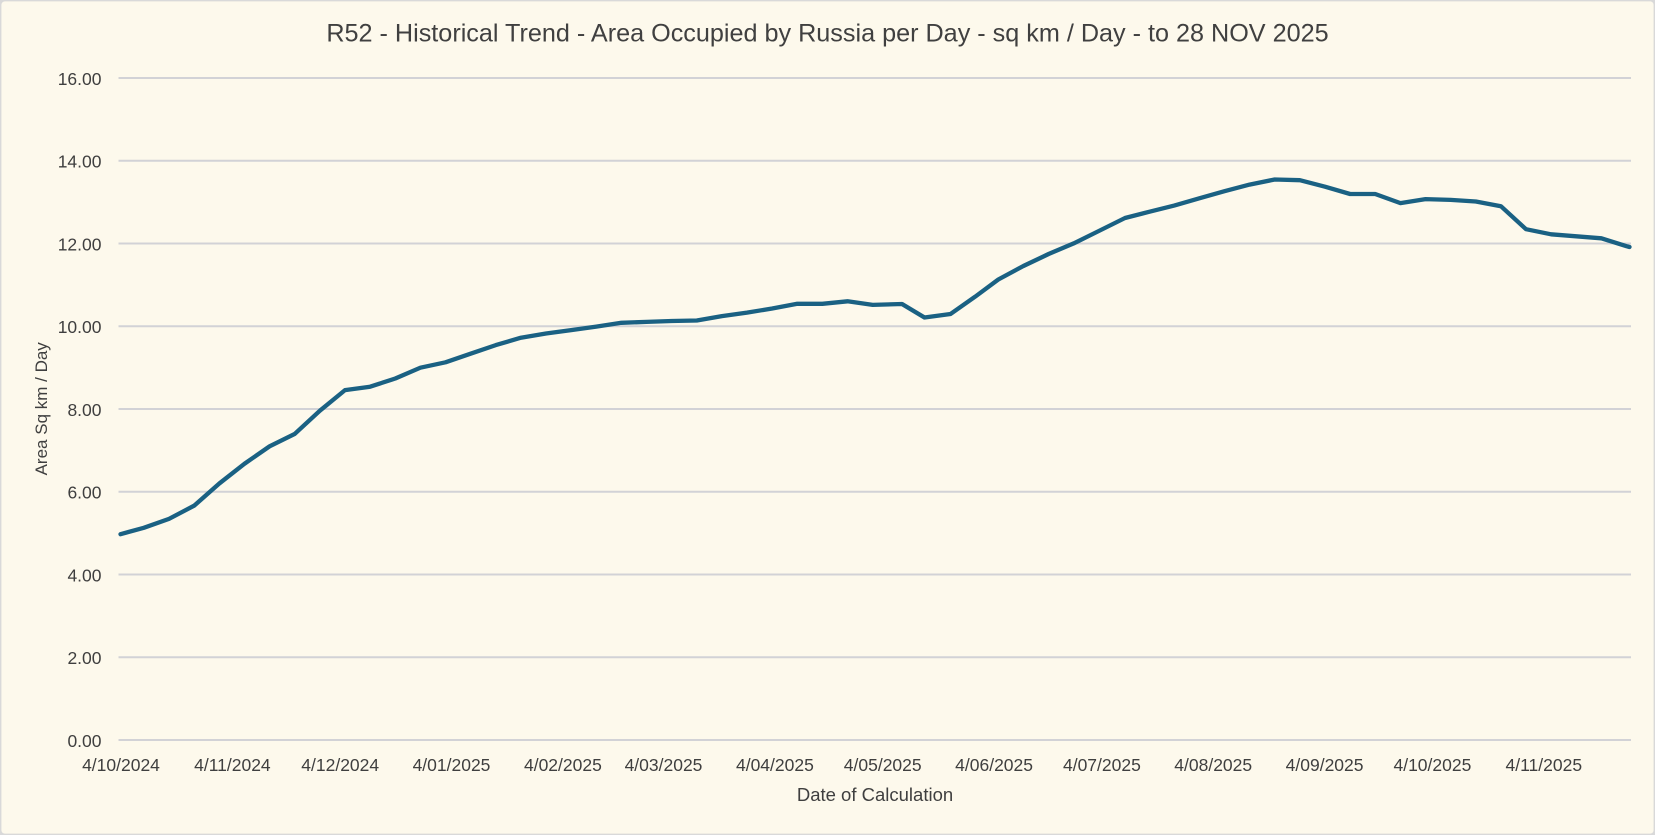 This screenshot has height=835, width=1655. What do you see at coordinates (1325, 765) in the screenshot?
I see `svg-text: 4/09/2025` at bounding box center [1325, 765].